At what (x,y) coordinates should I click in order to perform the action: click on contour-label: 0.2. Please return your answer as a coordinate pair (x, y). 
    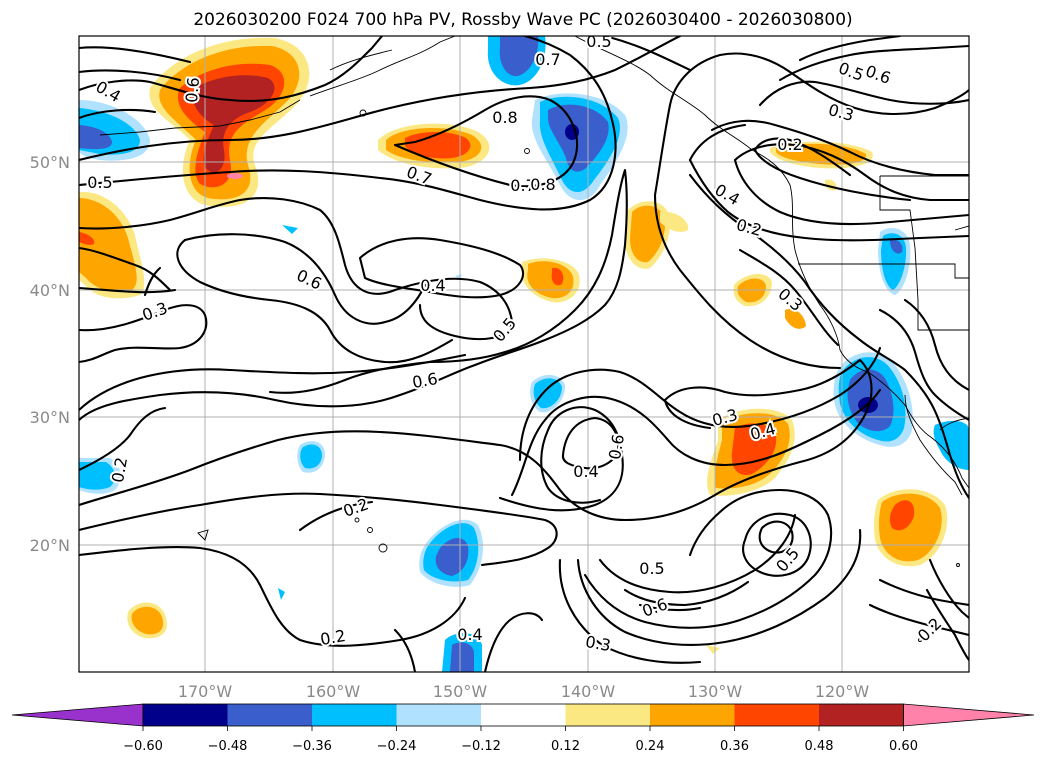
    Looking at the image, I should click on (789, 144).